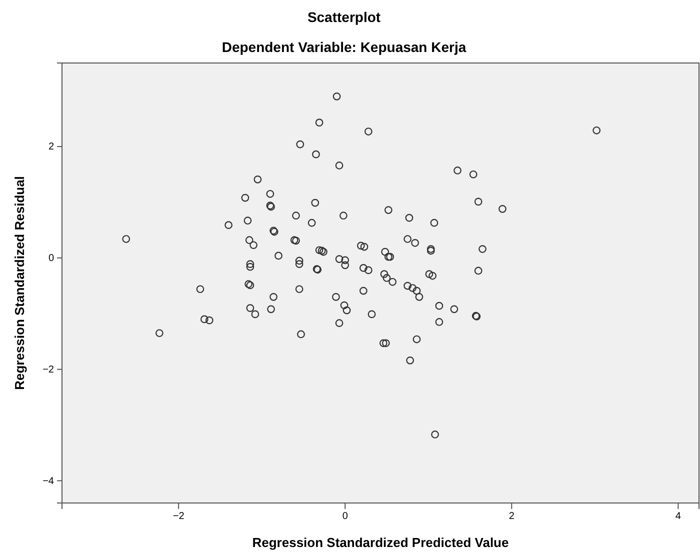 The width and height of the screenshot is (700, 555). Describe the element at coordinates (48, 481) in the screenshot. I see `y-tick-label: −4` at that location.